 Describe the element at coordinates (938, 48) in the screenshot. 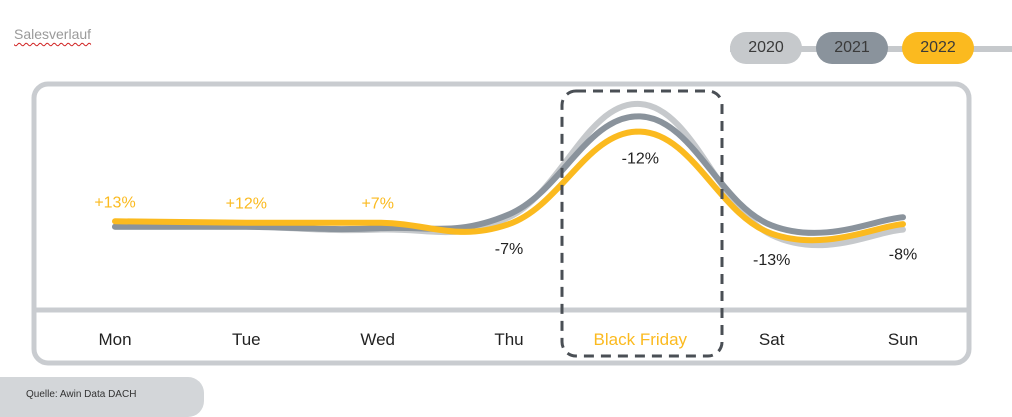

I see `legend-pill-2022: 2022` at that location.